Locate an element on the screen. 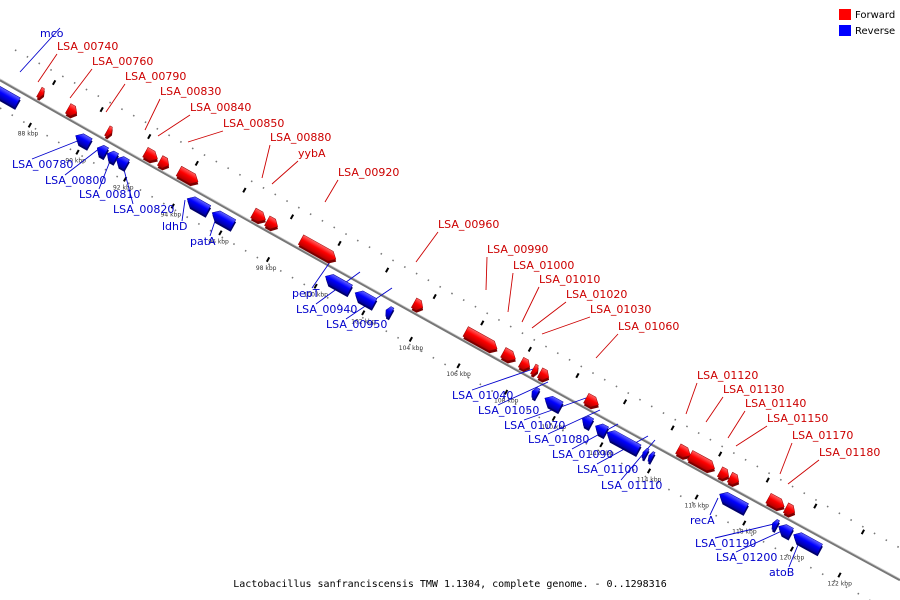 The height and width of the screenshot is (600, 900). gene-label-pept: pepT is located at coordinates (306, 293).